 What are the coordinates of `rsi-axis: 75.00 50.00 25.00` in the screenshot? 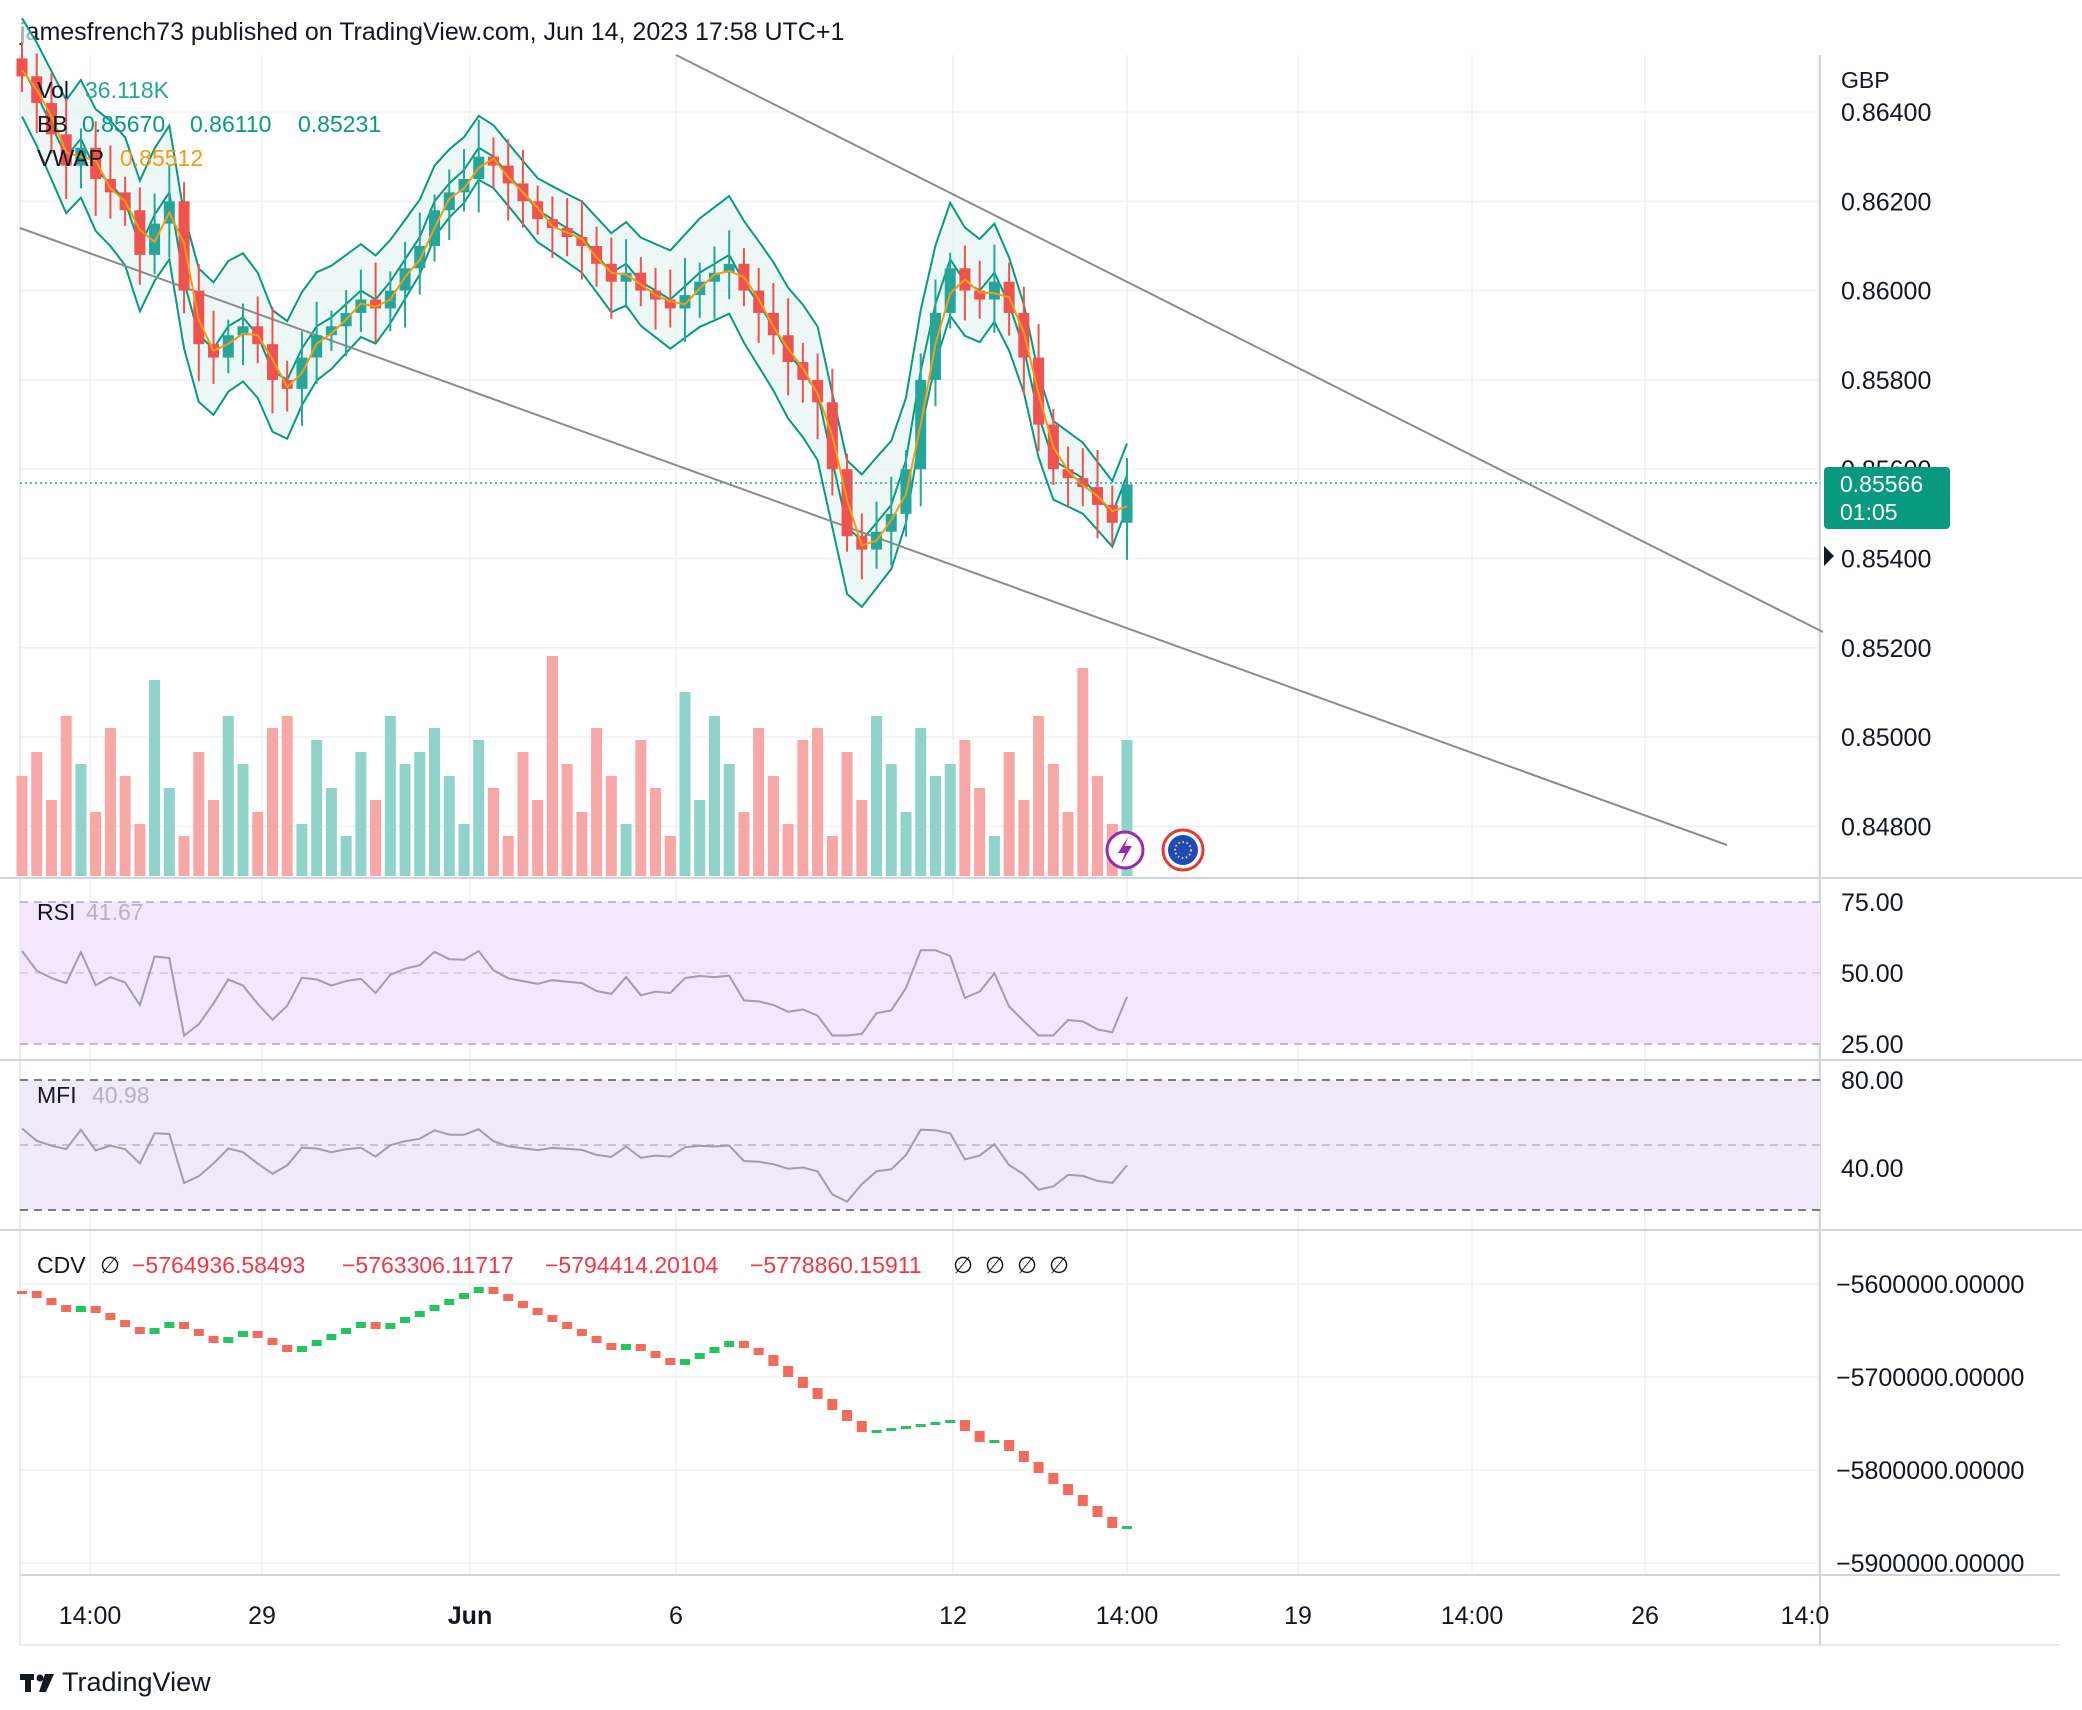 It's located at (1872, 974).